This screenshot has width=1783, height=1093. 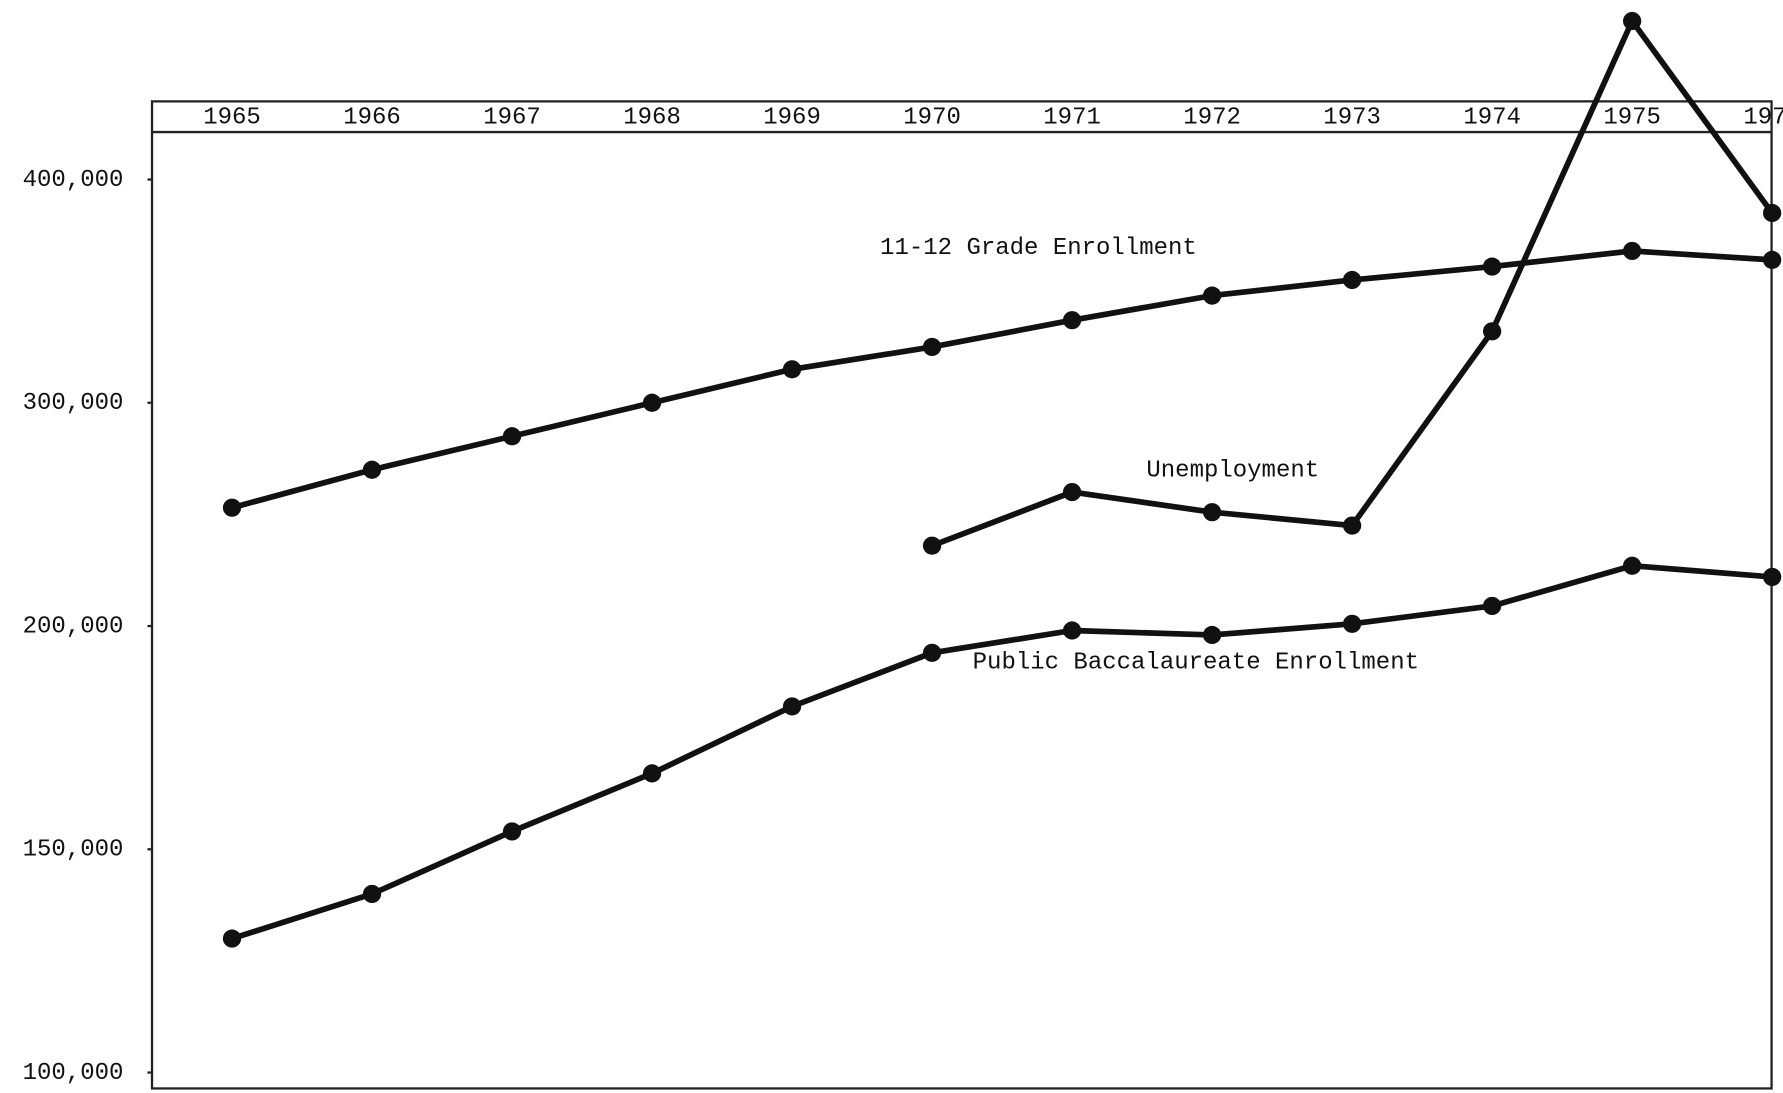 I want to click on series-label: Unemployment, so click(x=1232, y=471).